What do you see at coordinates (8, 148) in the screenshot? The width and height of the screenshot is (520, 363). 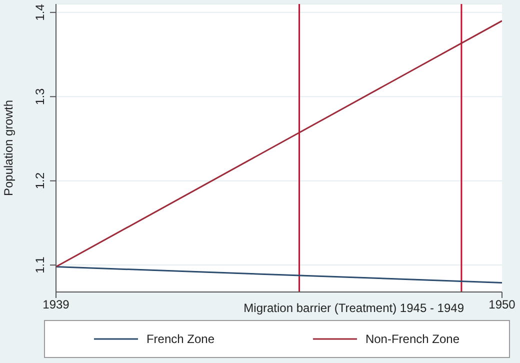 I see `y-axis-title: Population growth` at bounding box center [8, 148].